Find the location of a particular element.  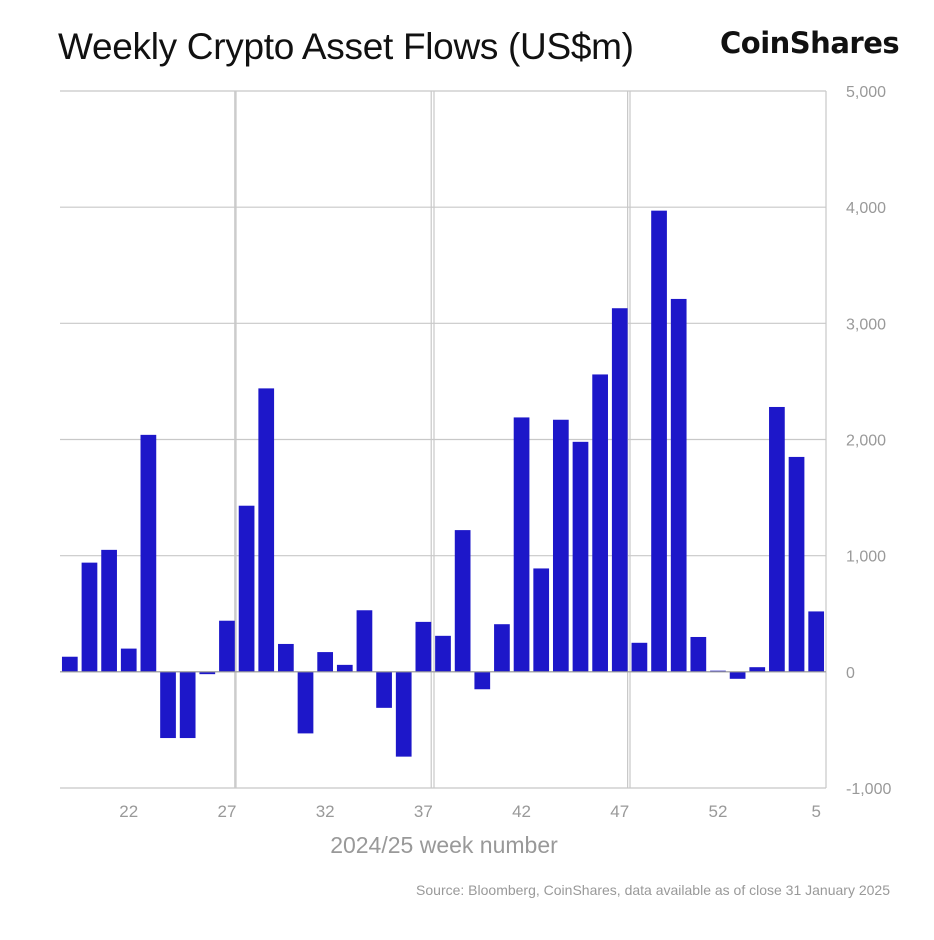

y-tick-label: 4,000 is located at coordinates (866, 208).